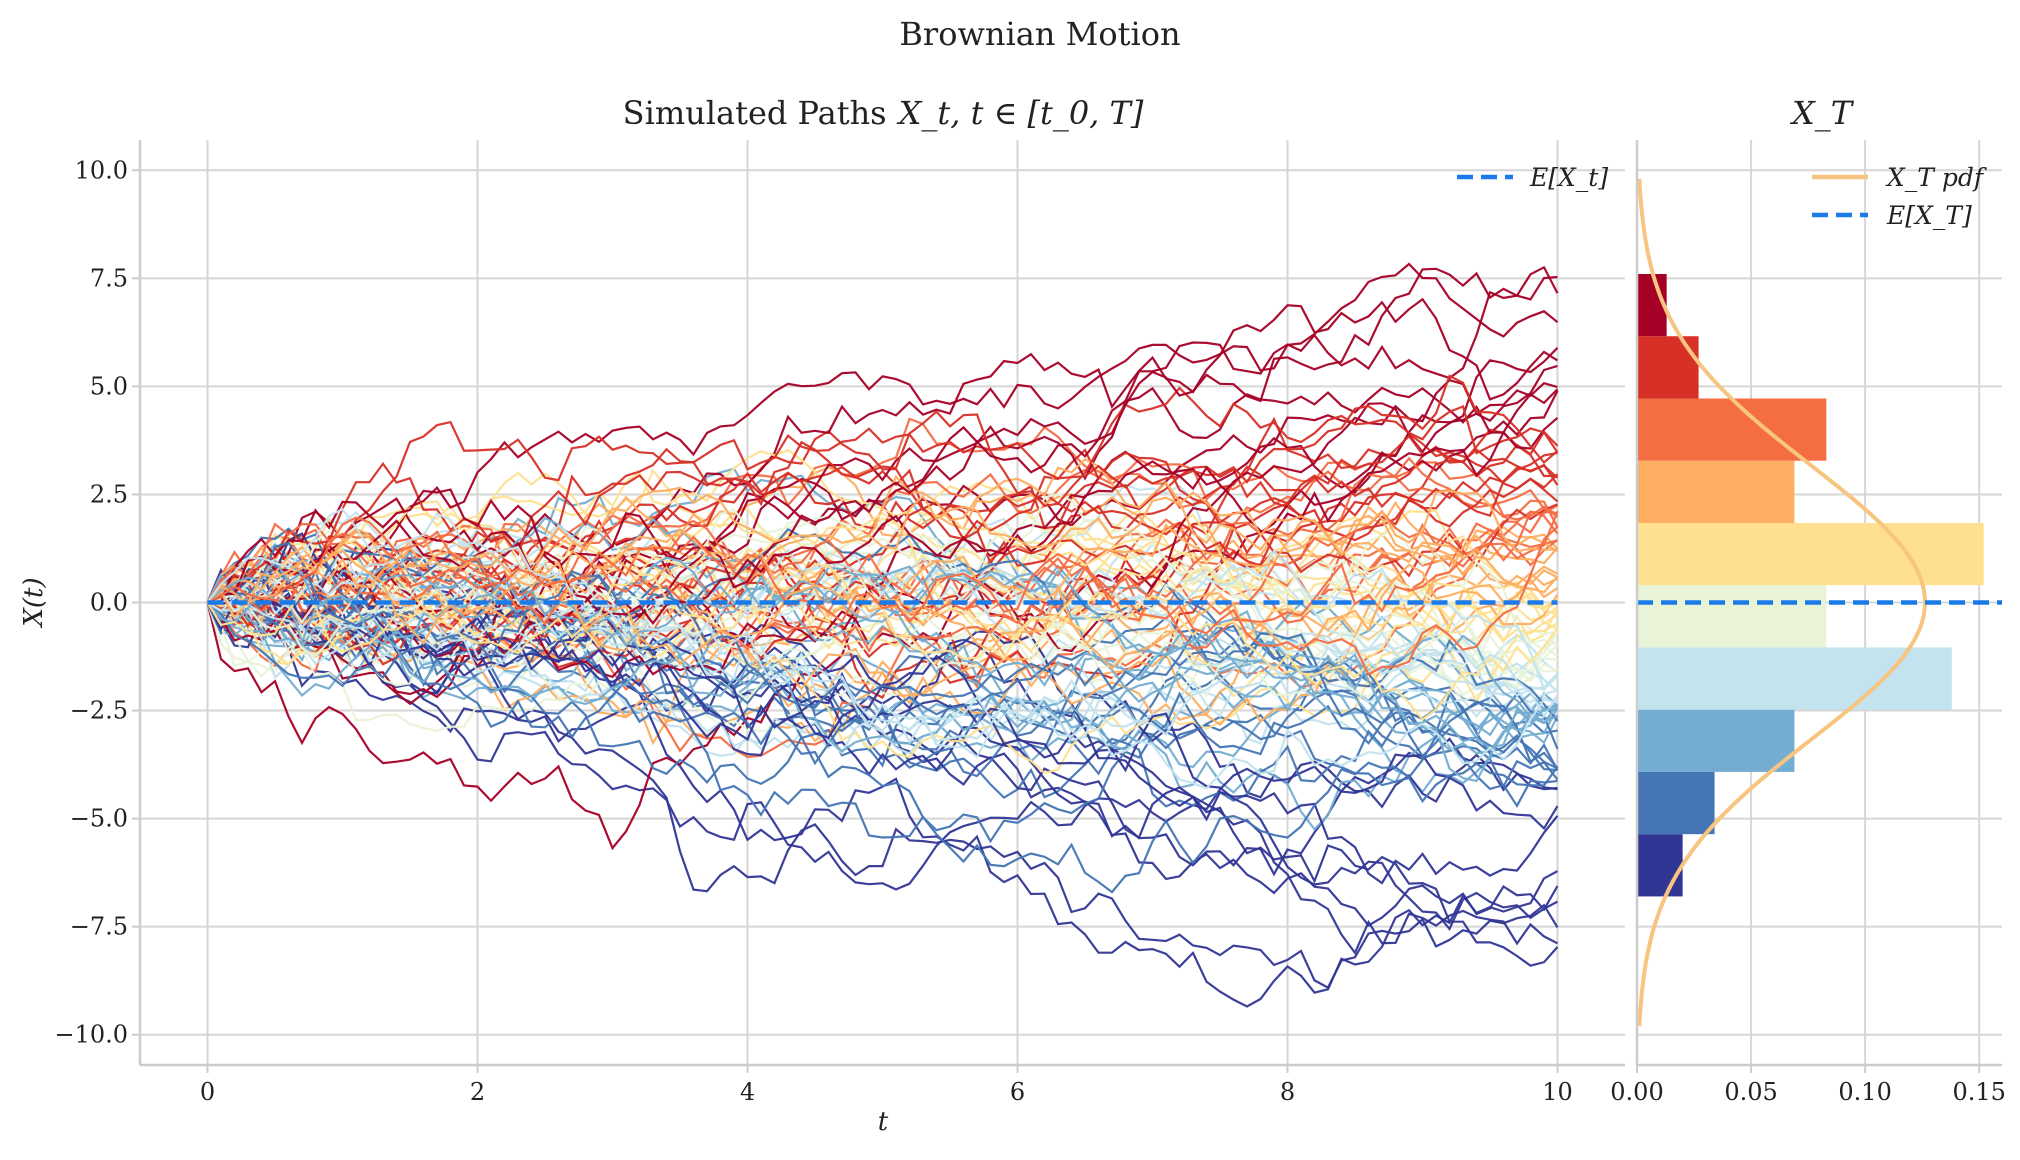  What do you see at coordinates (1899, 196) in the screenshot?
I see `terminal-legend: X_T pdf E[X_T]` at bounding box center [1899, 196].